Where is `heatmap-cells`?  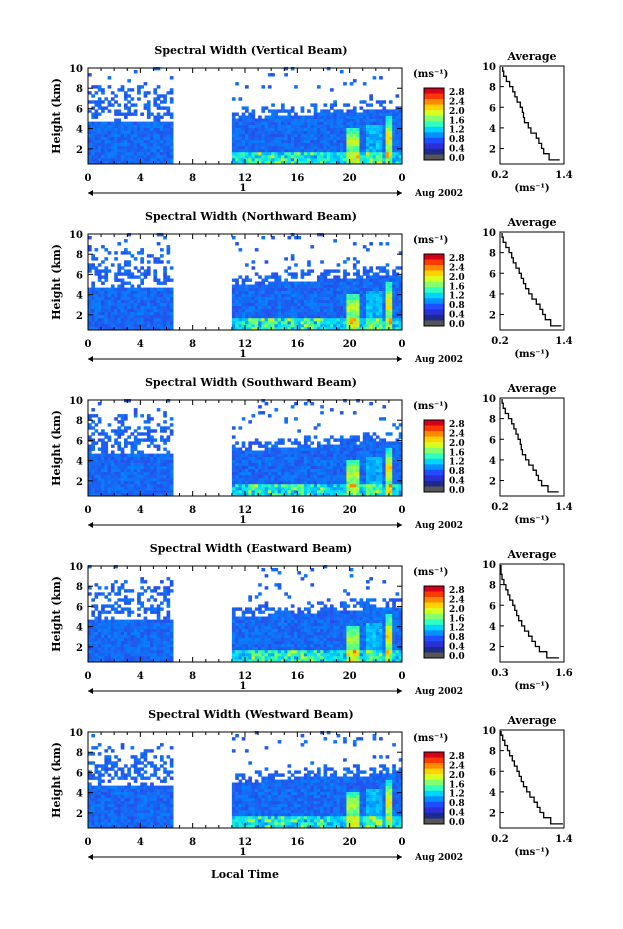
heatmap-cells is located at coordinates (245, 614).